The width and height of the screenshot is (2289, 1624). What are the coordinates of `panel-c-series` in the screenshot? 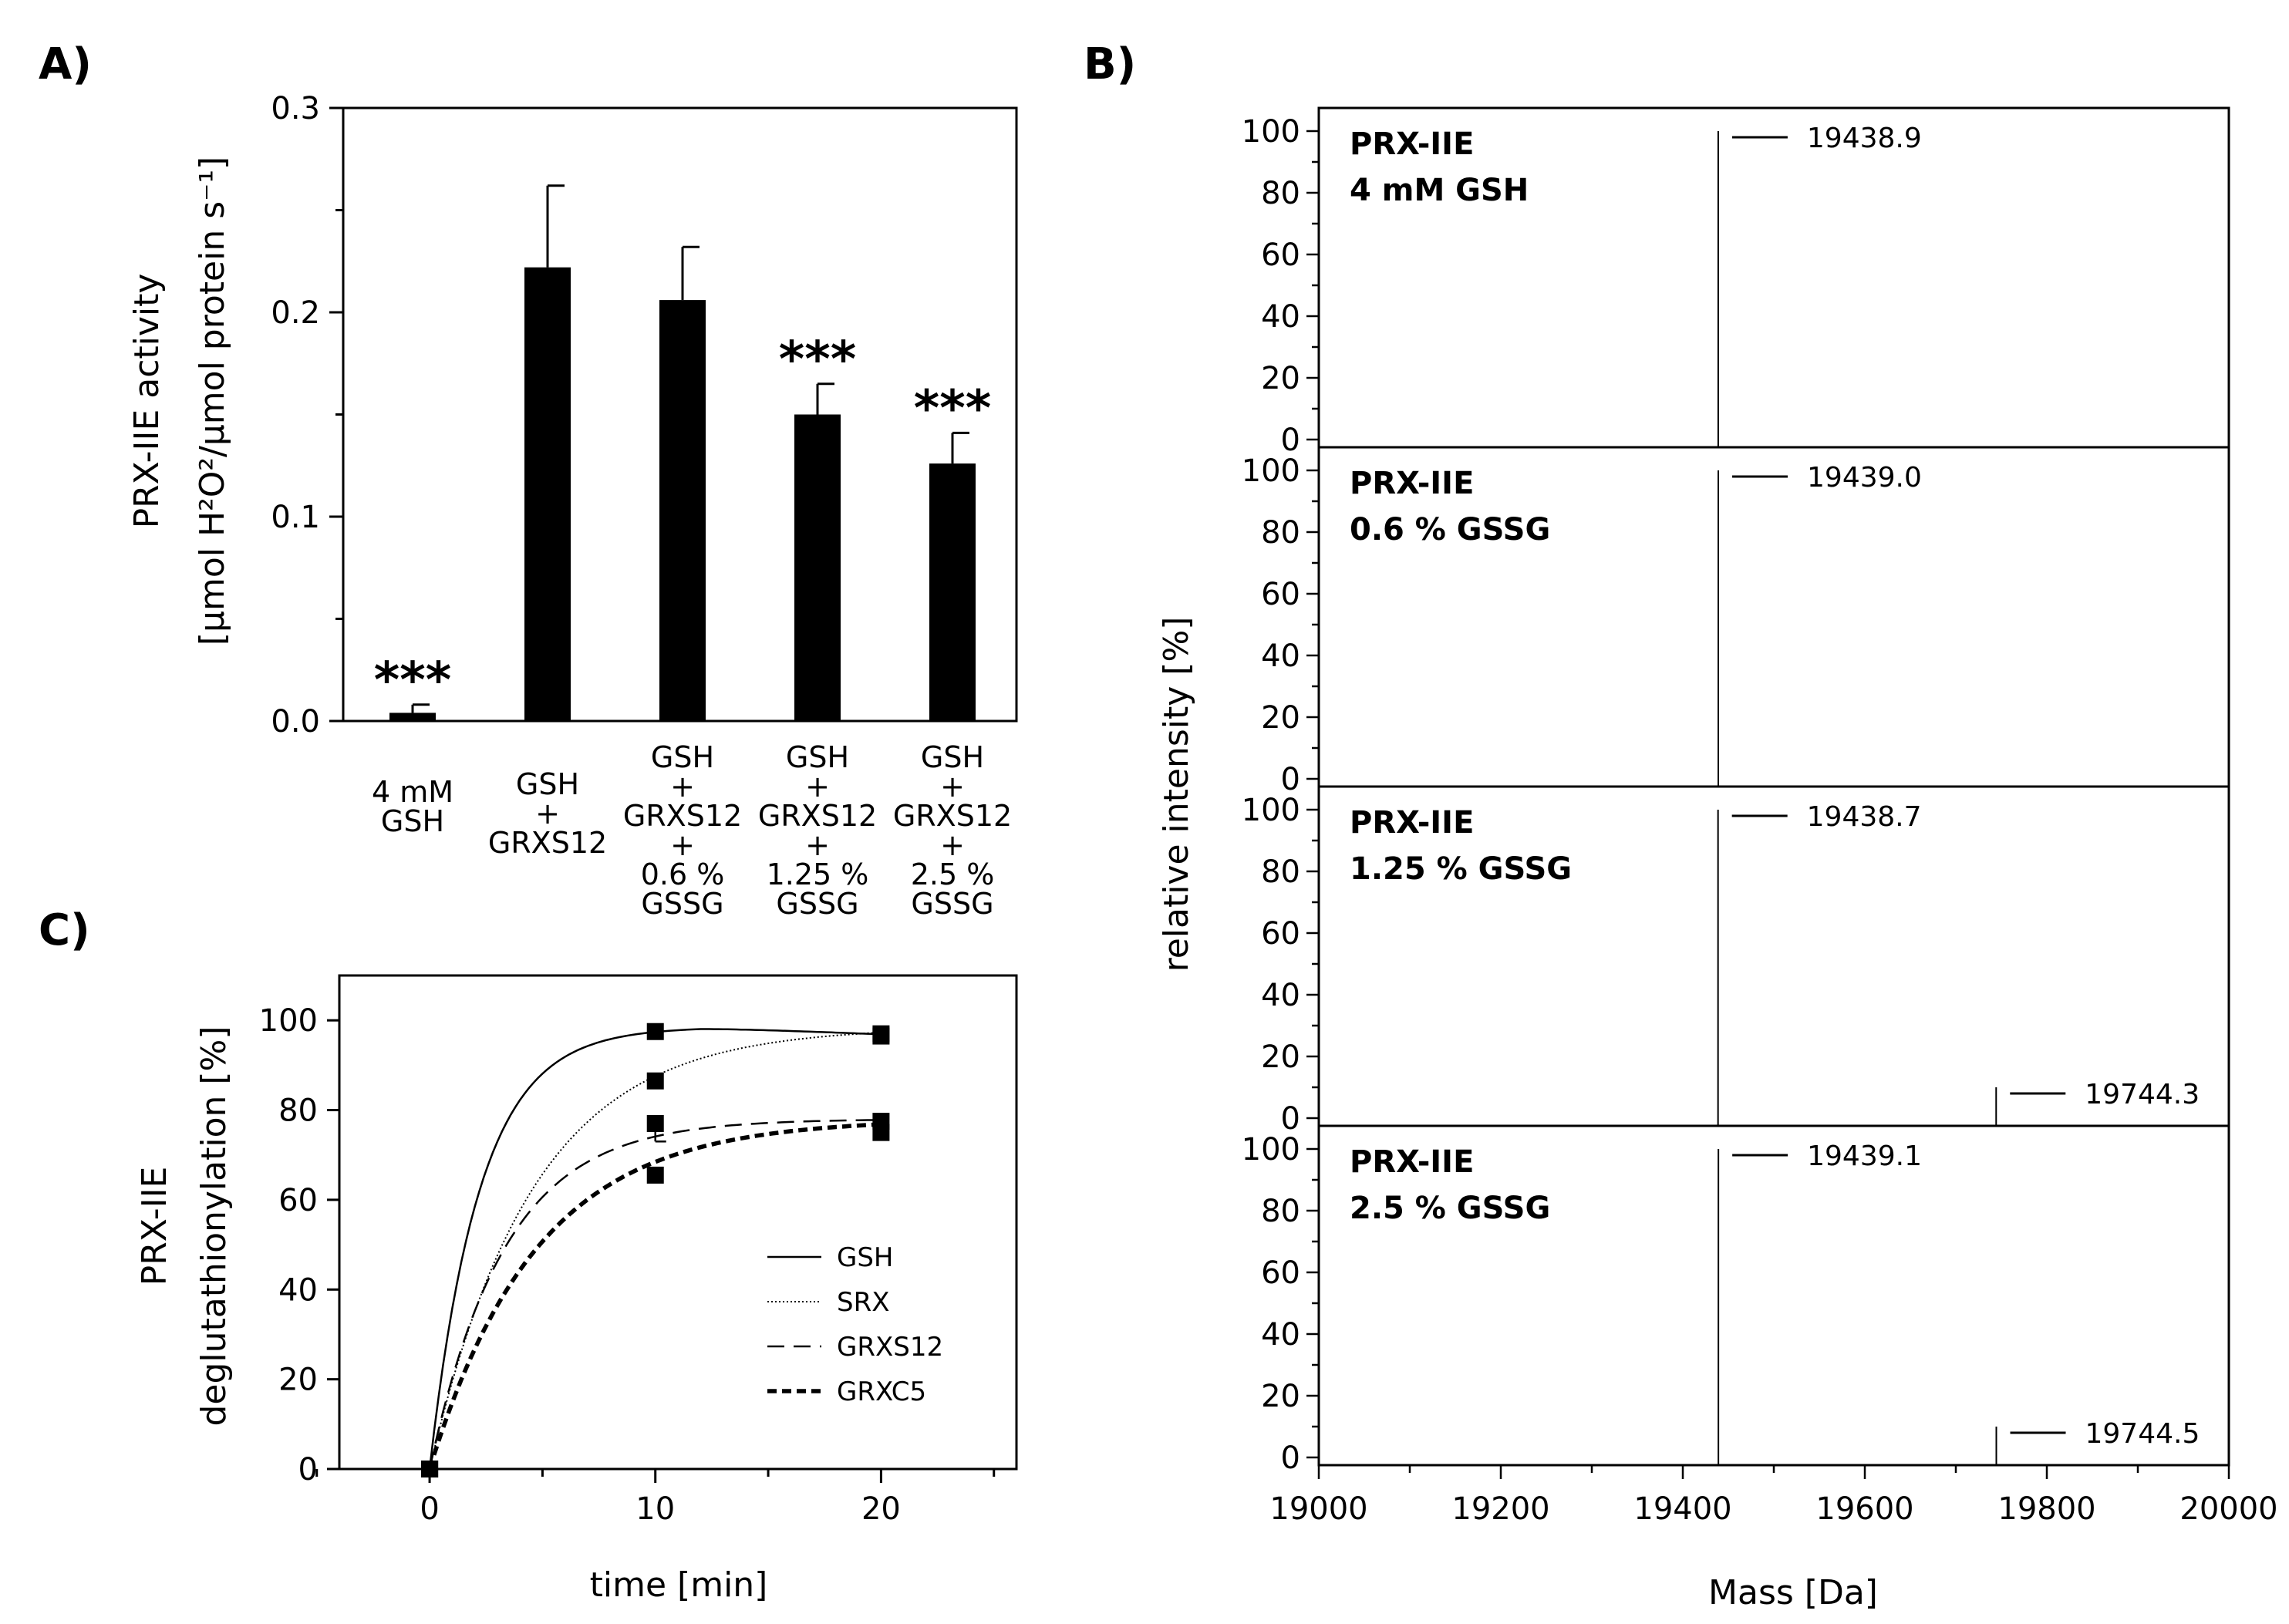 It's located at (655, 1250).